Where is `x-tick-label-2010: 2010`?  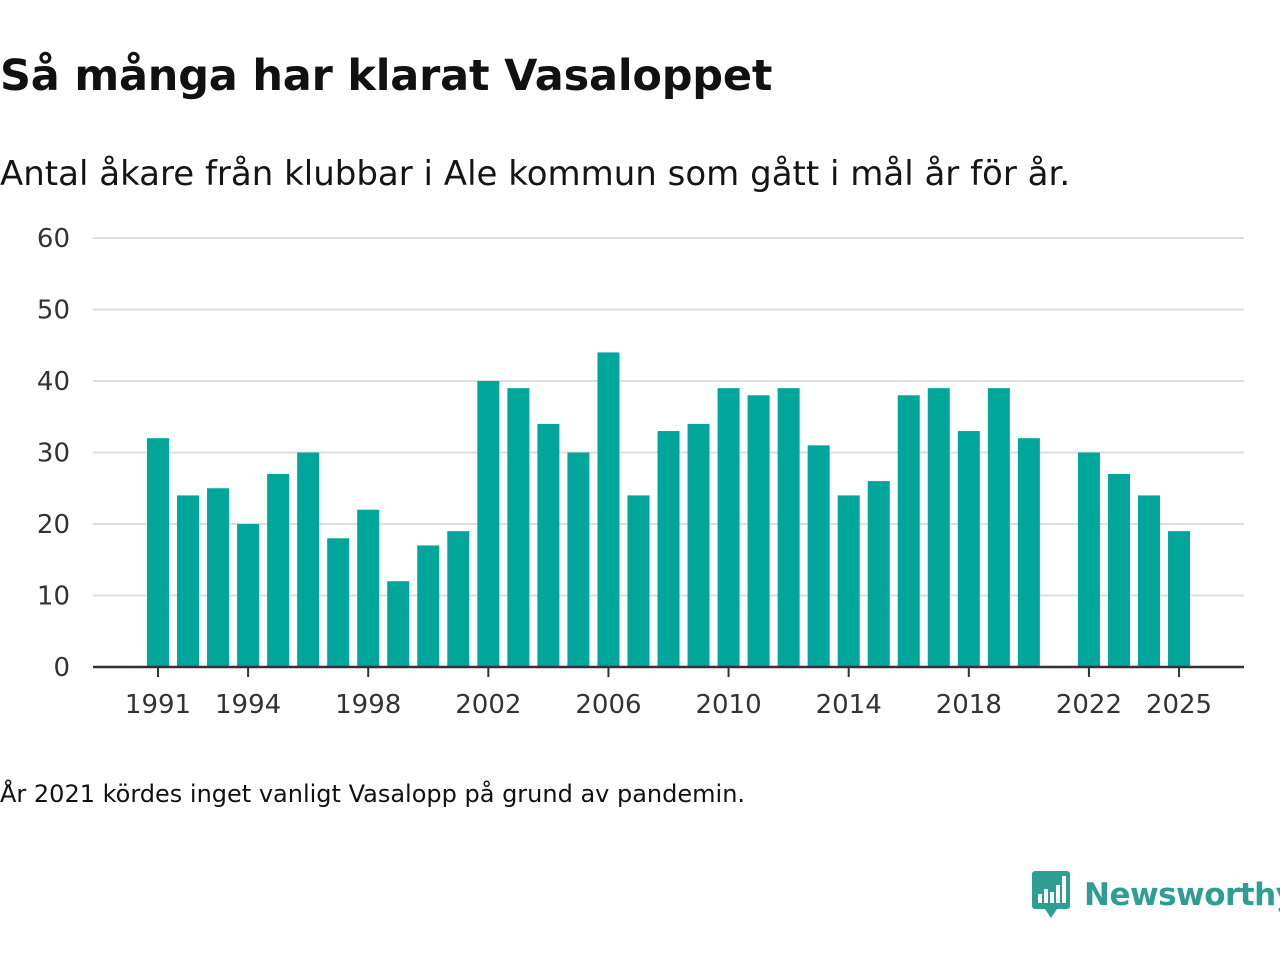 x-tick-label-2010: 2010 is located at coordinates (728, 705).